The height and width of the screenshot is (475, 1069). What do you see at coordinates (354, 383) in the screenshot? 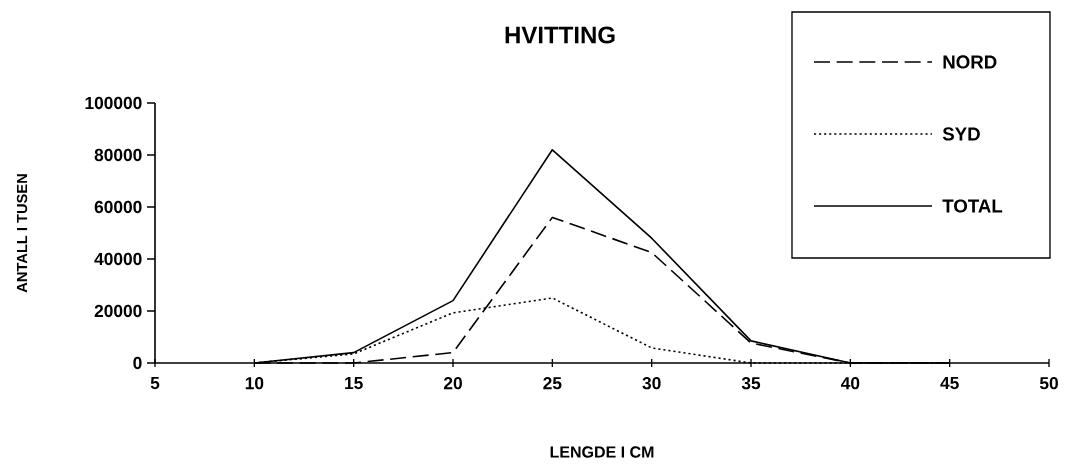
I see `x-tick-label: 15` at bounding box center [354, 383].